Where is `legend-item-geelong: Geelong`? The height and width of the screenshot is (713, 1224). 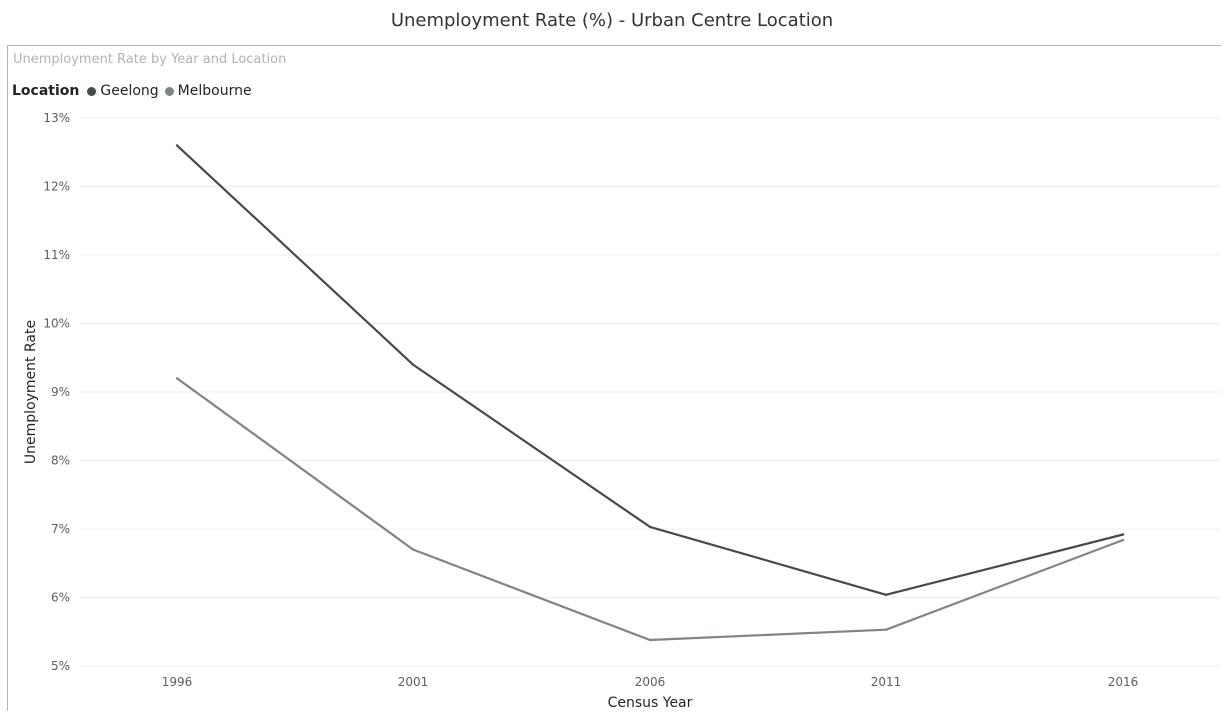
legend-item-geelong: Geelong is located at coordinates (123, 91).